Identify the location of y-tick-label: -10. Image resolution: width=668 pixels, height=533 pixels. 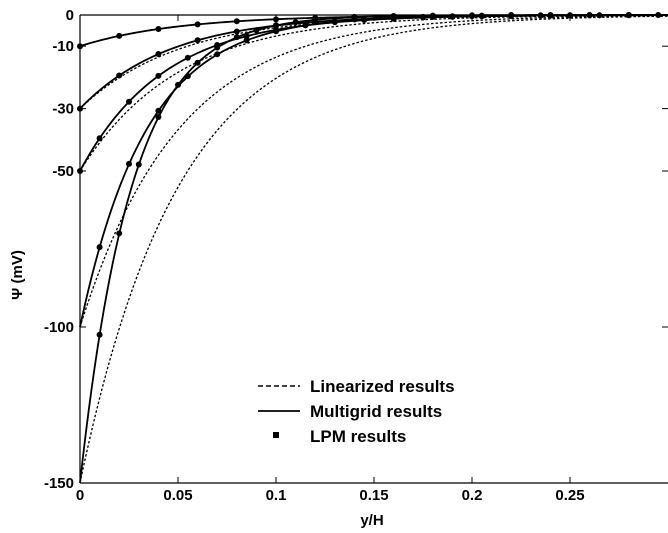
(63, 46).